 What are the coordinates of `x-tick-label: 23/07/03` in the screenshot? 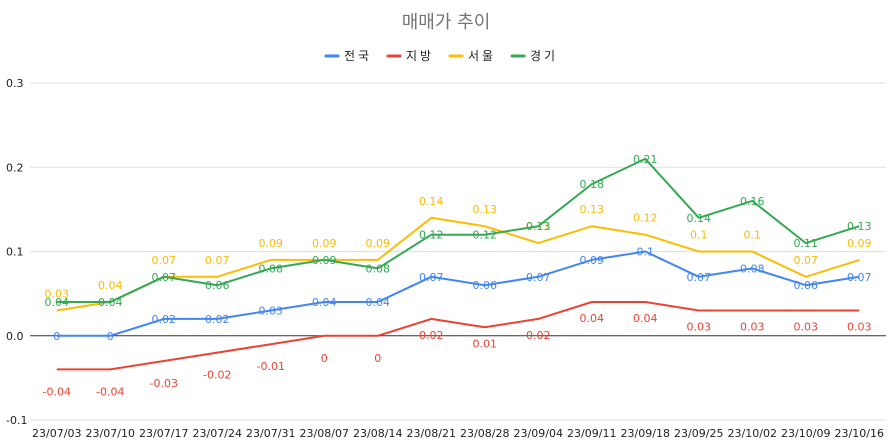 It's located at (56, 433).